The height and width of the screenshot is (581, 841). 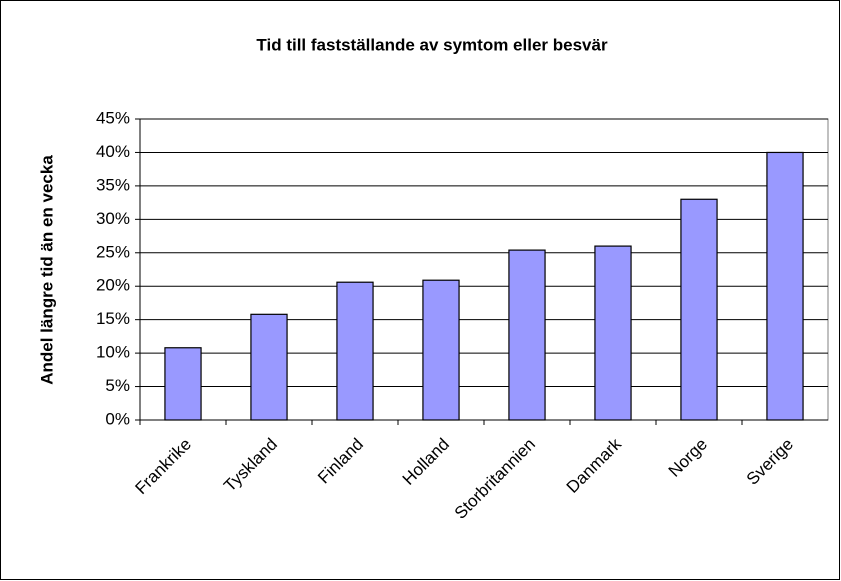 I want to click on y-tick-label: 25%, so click(x=113, y=251).